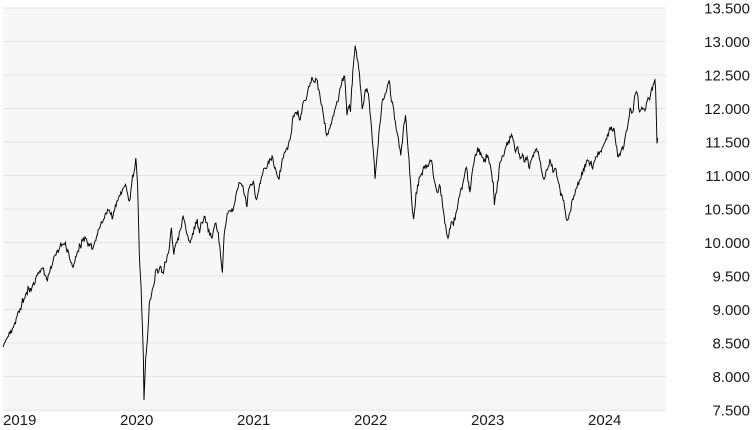 The width and height of the screenshot is (753, 430). Describe the element at coordinates (487, 420) in the screenshot. I see `x-axis-label: 2023` at that location.